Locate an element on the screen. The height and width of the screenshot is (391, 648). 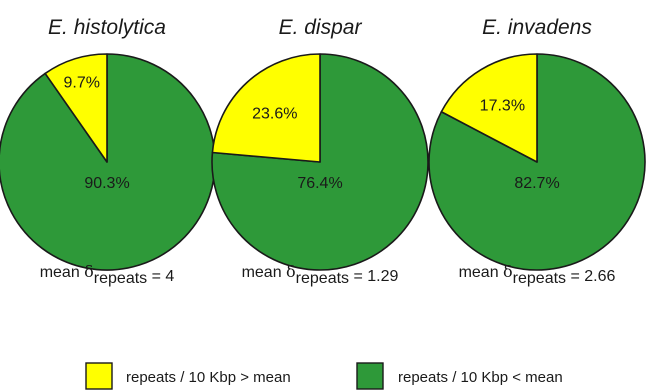
mean-value: = 1.29 is located at coordinates (373, 276).